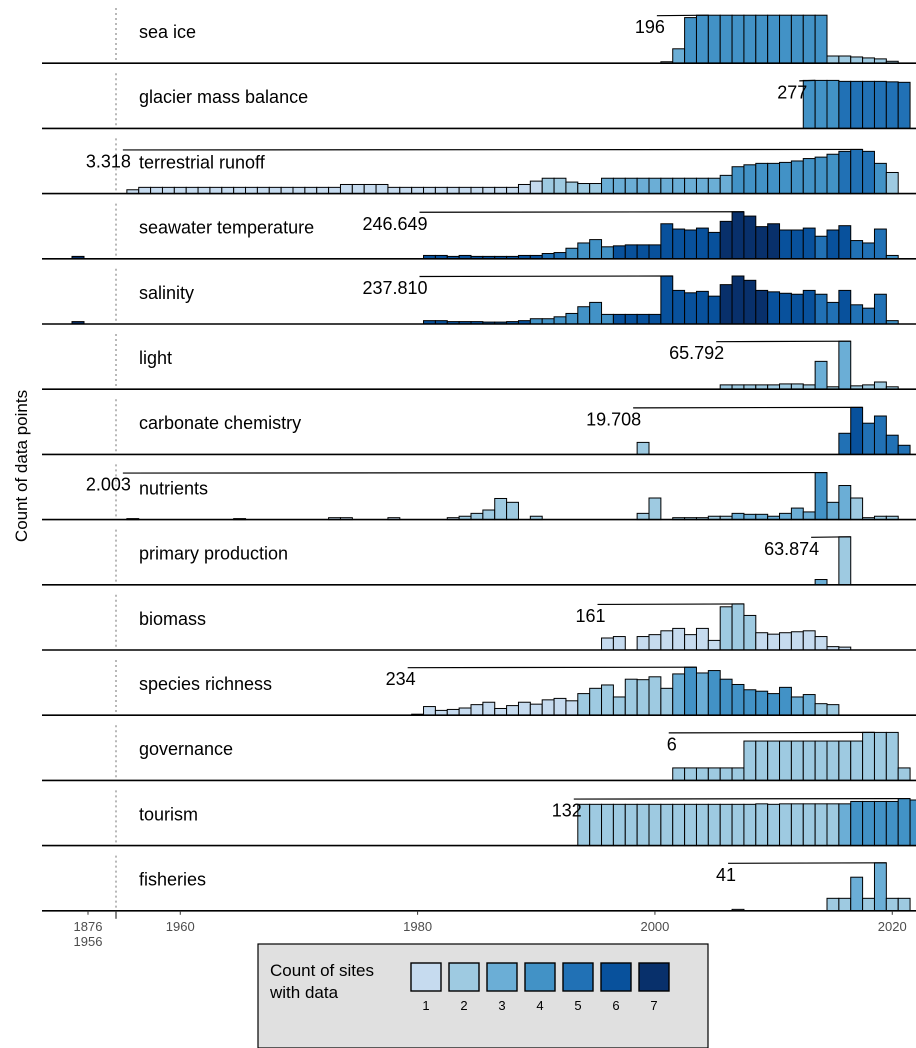 The image size is (916, 1048). What do you see at coordinates (172, 619) in the screenshot?
I see `panel-label: biomass` at bounding box center [172, 619].